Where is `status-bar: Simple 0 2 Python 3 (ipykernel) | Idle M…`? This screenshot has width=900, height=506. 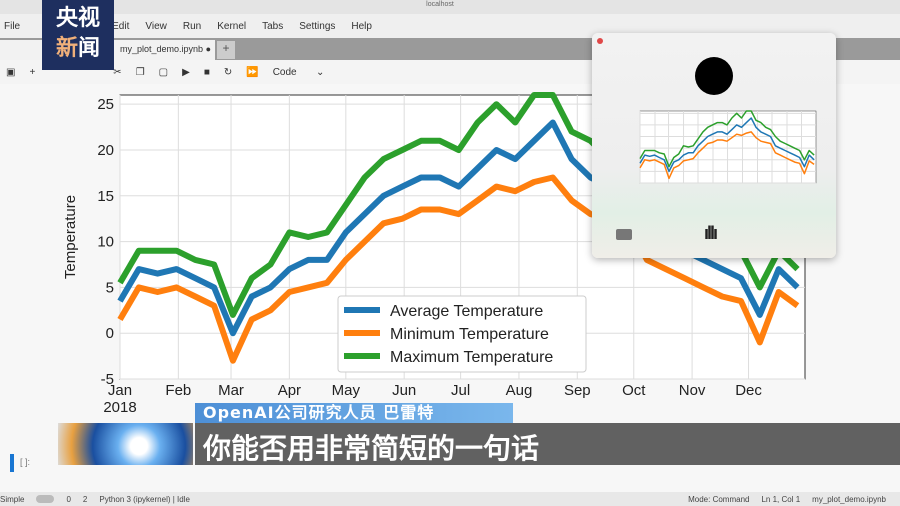 status-bar: Simple 0 2 Python 3 (ipykernel) | Idle M… is located at coordinates (450, 499).